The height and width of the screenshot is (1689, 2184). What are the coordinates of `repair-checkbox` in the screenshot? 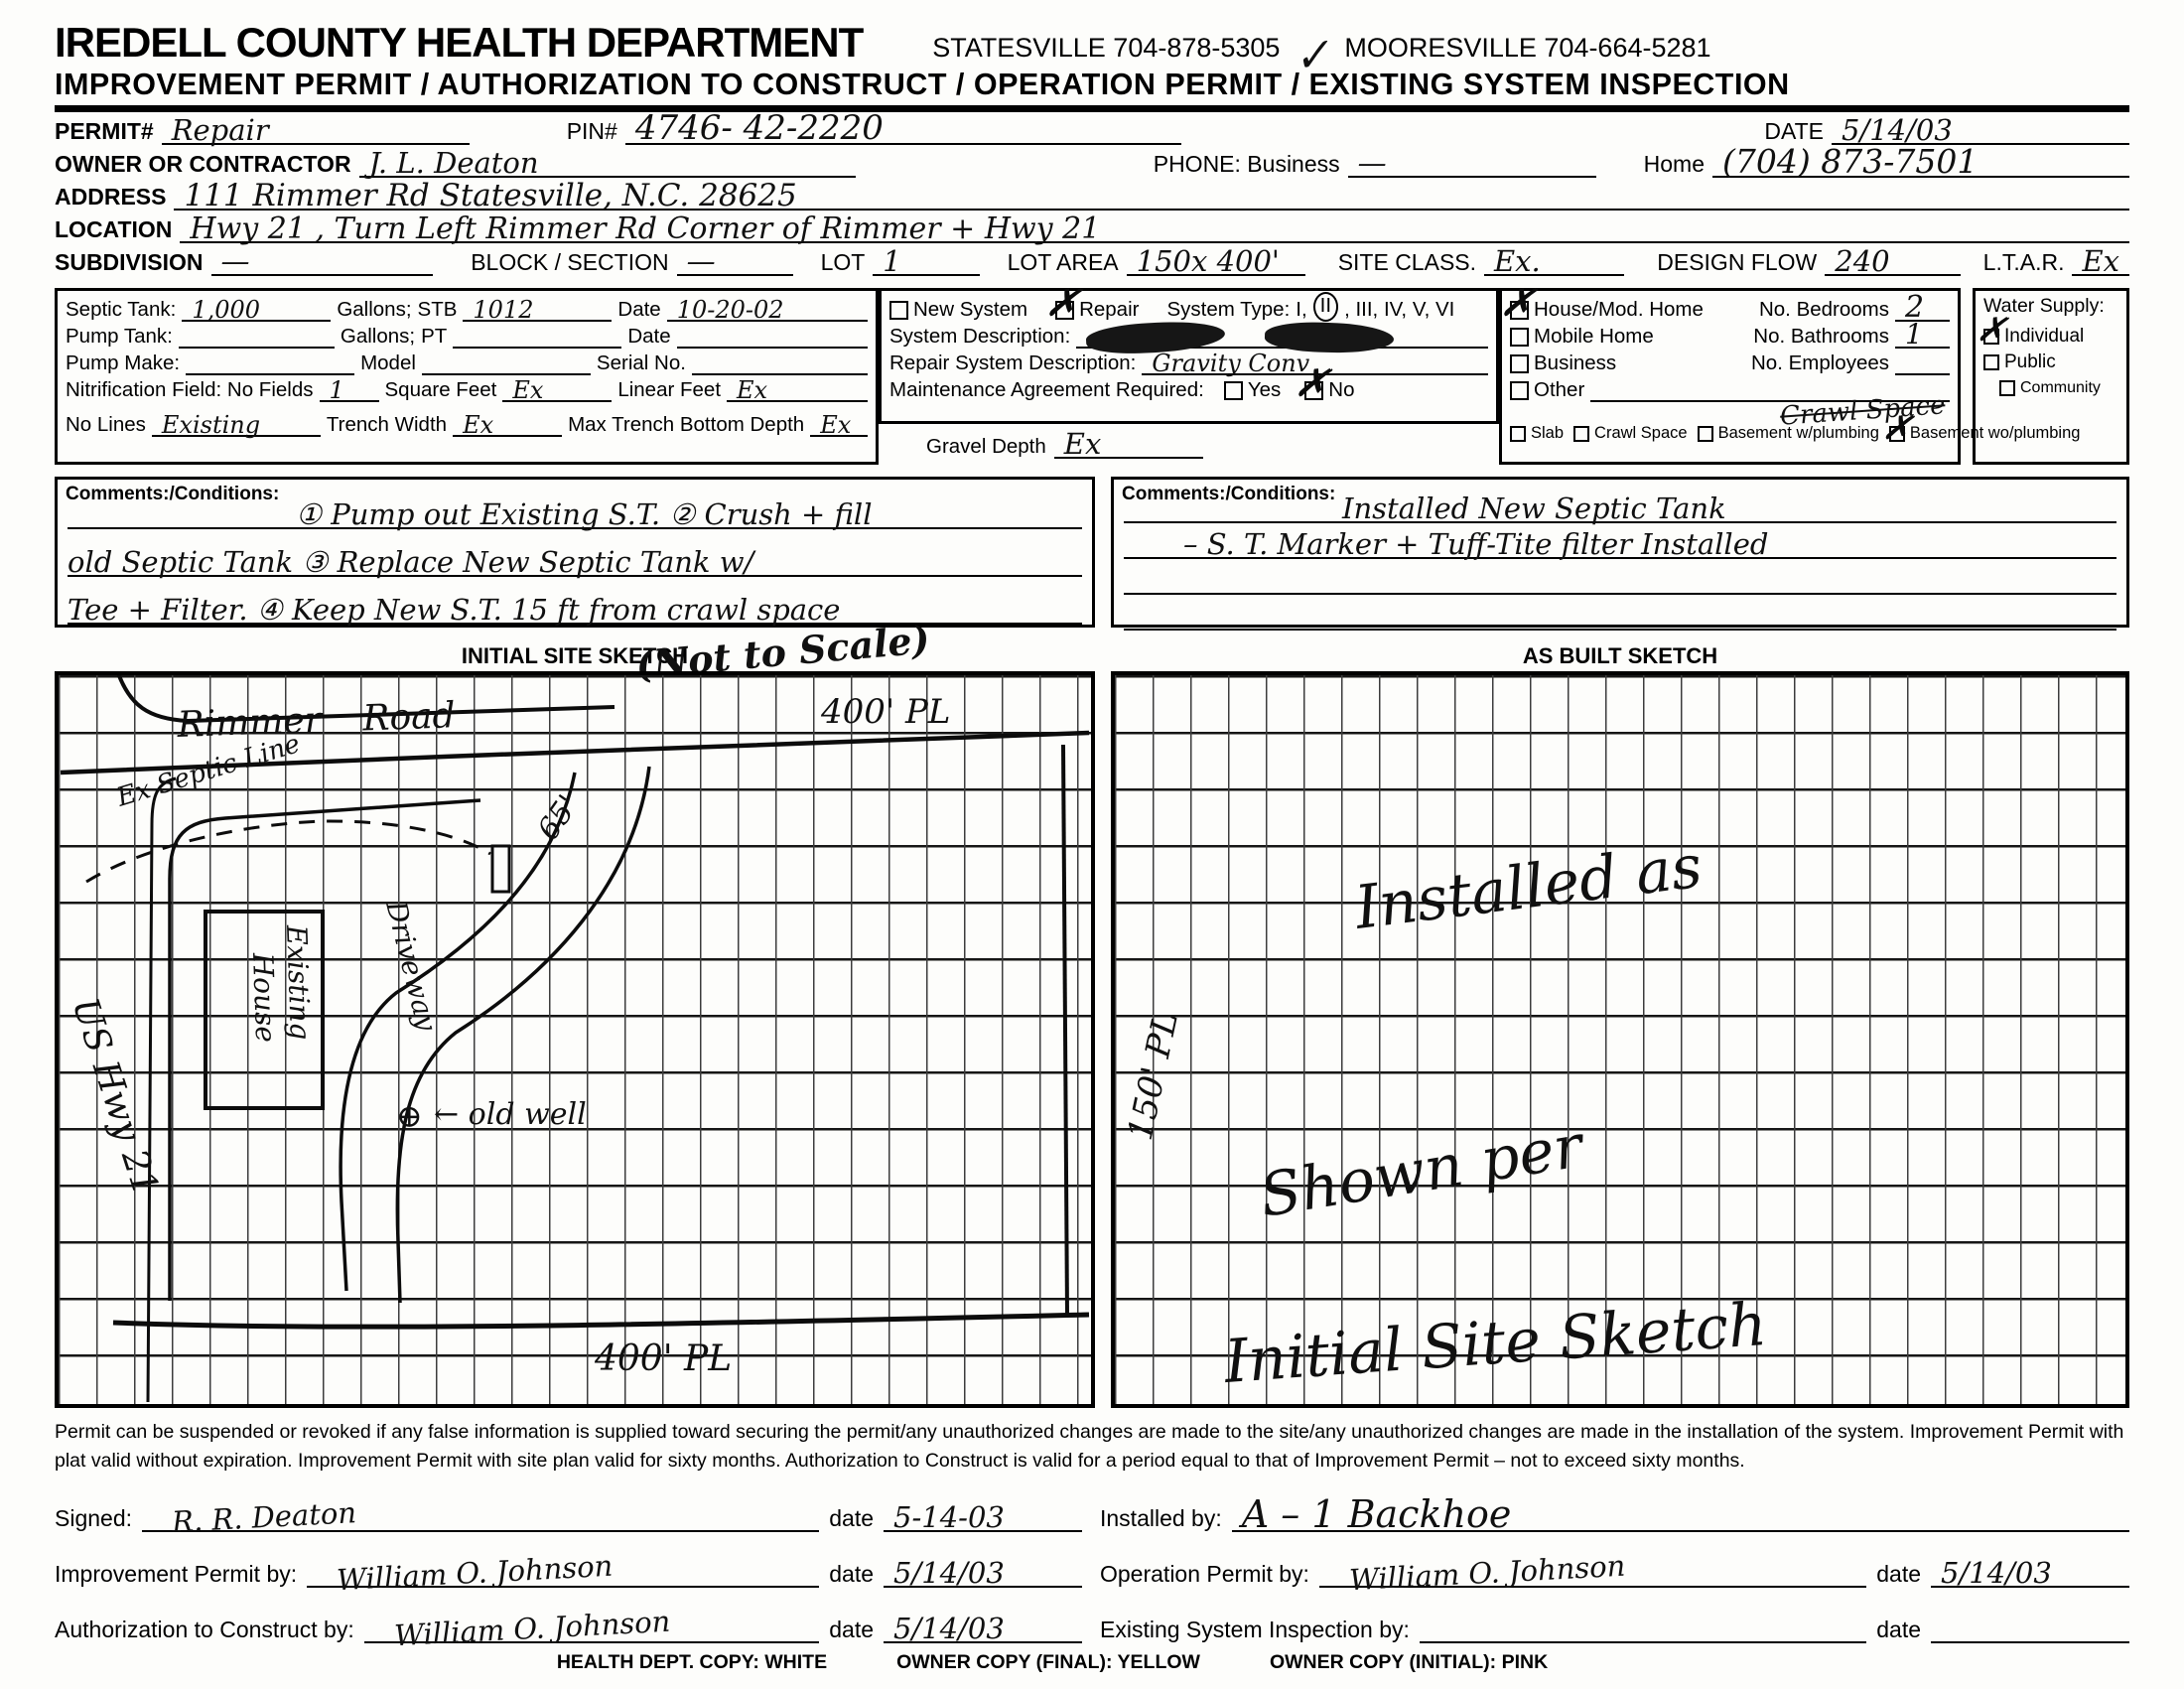 It's located at (1065, 310).